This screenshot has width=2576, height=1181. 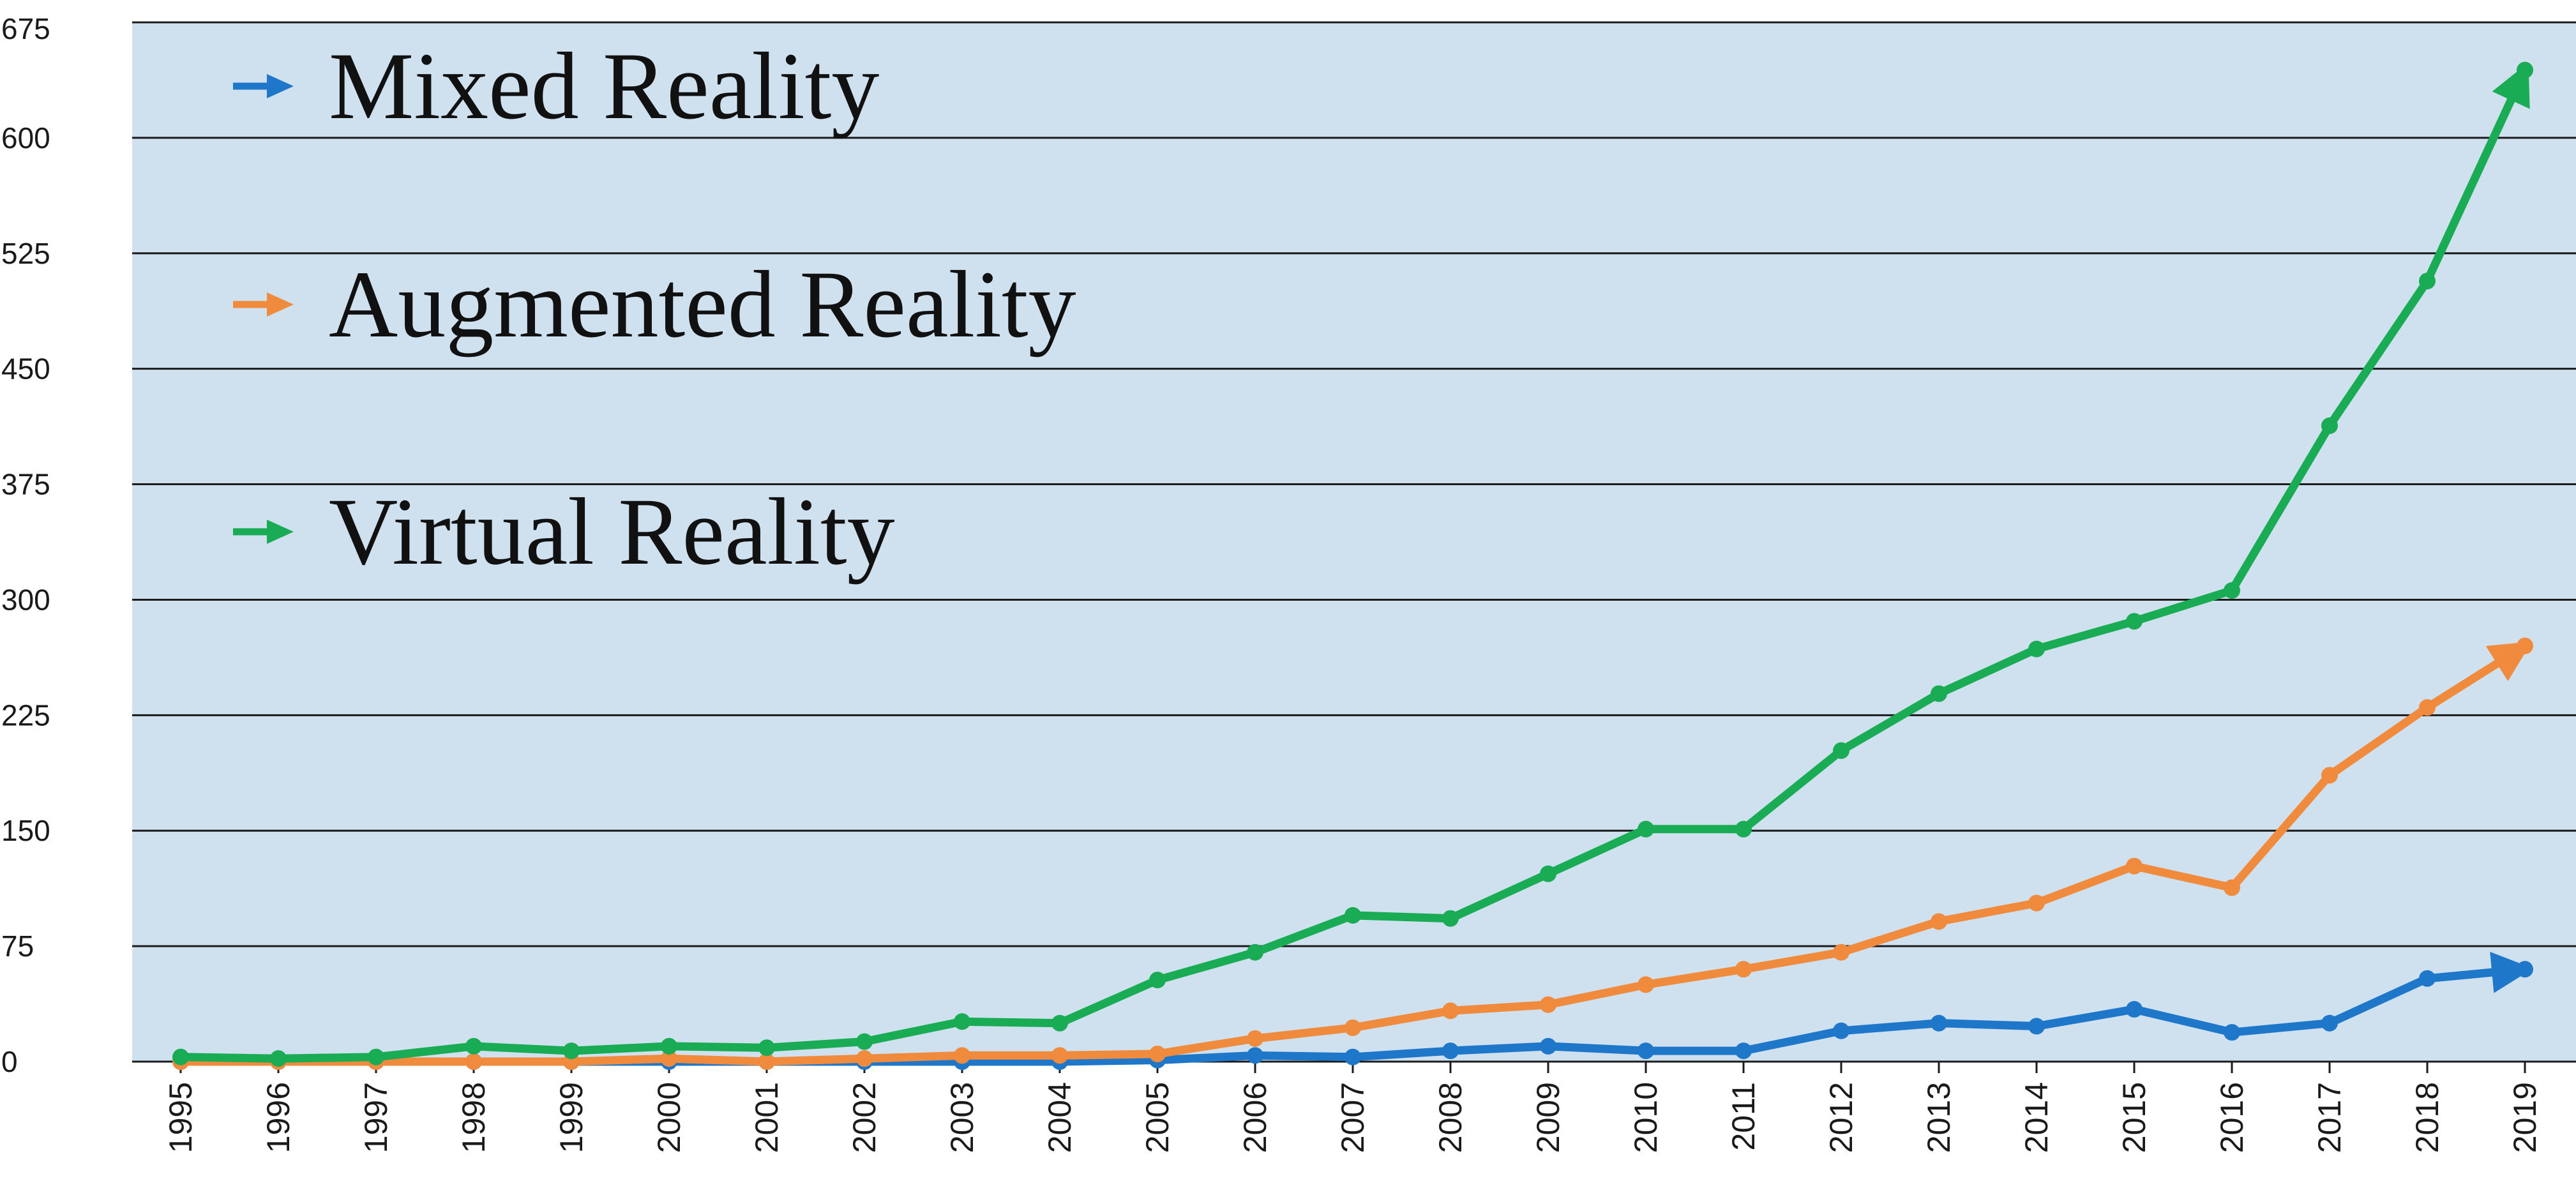 I want to click on y-tick-label: 600, so click(x=25, y=137).